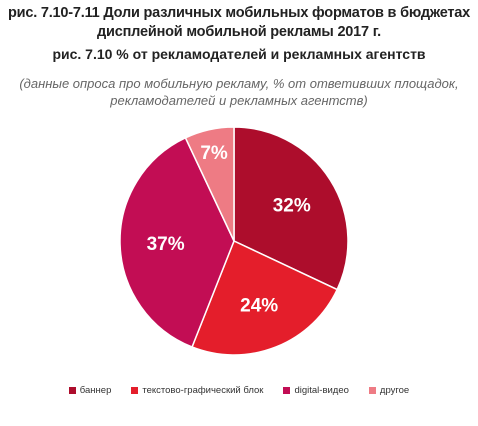  Describe the element at coordinates (394, 390) in the screenshot. I see `legend-label: другое` at that location.